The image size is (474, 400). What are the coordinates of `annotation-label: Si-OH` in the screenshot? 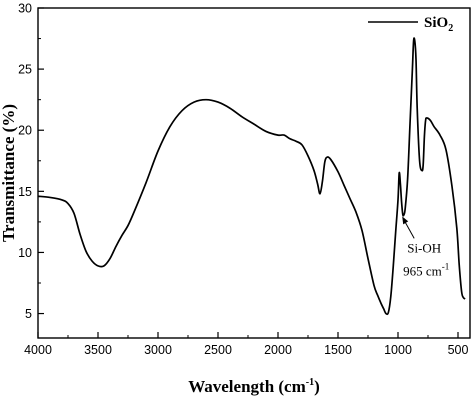 It's located at (424, 247).